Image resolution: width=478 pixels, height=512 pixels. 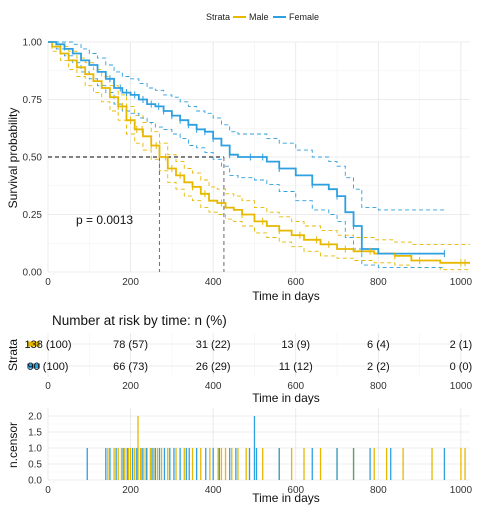 I want to click on risk-table-title: Number at risk by time: n (%), so click(x=139, y=320).